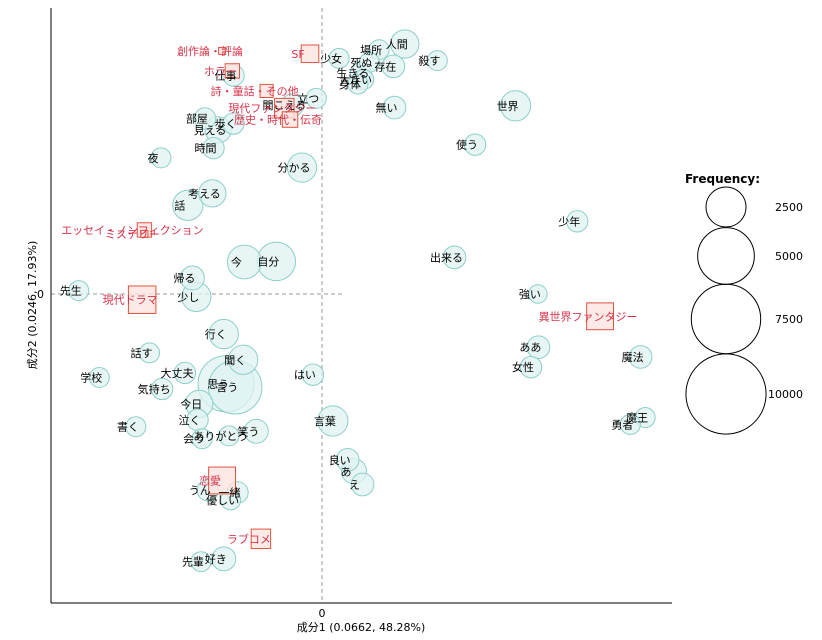 This screenshot has width=822, height=640. I want to click on word-label: 使う, so click(467, 145).